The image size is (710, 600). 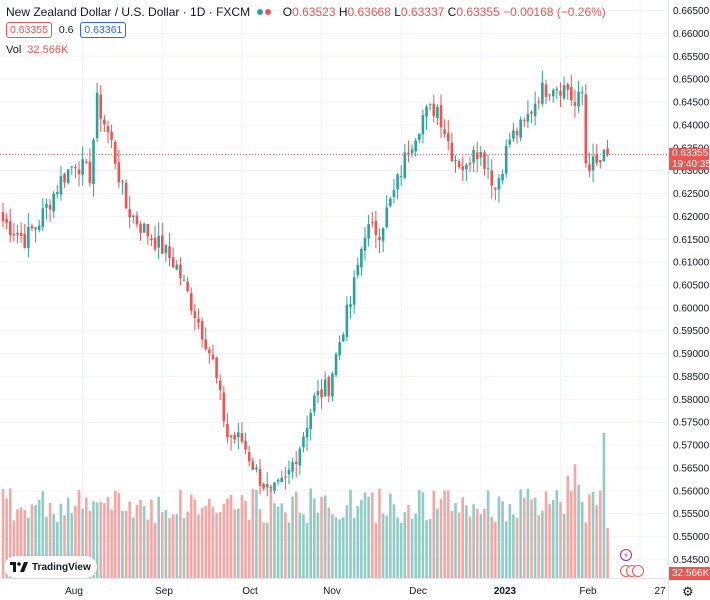 What do you see at coordinates (691, 491) in the screenshot?
I see `y-tick-label: 0.56000` at bounding box center [691, 491].